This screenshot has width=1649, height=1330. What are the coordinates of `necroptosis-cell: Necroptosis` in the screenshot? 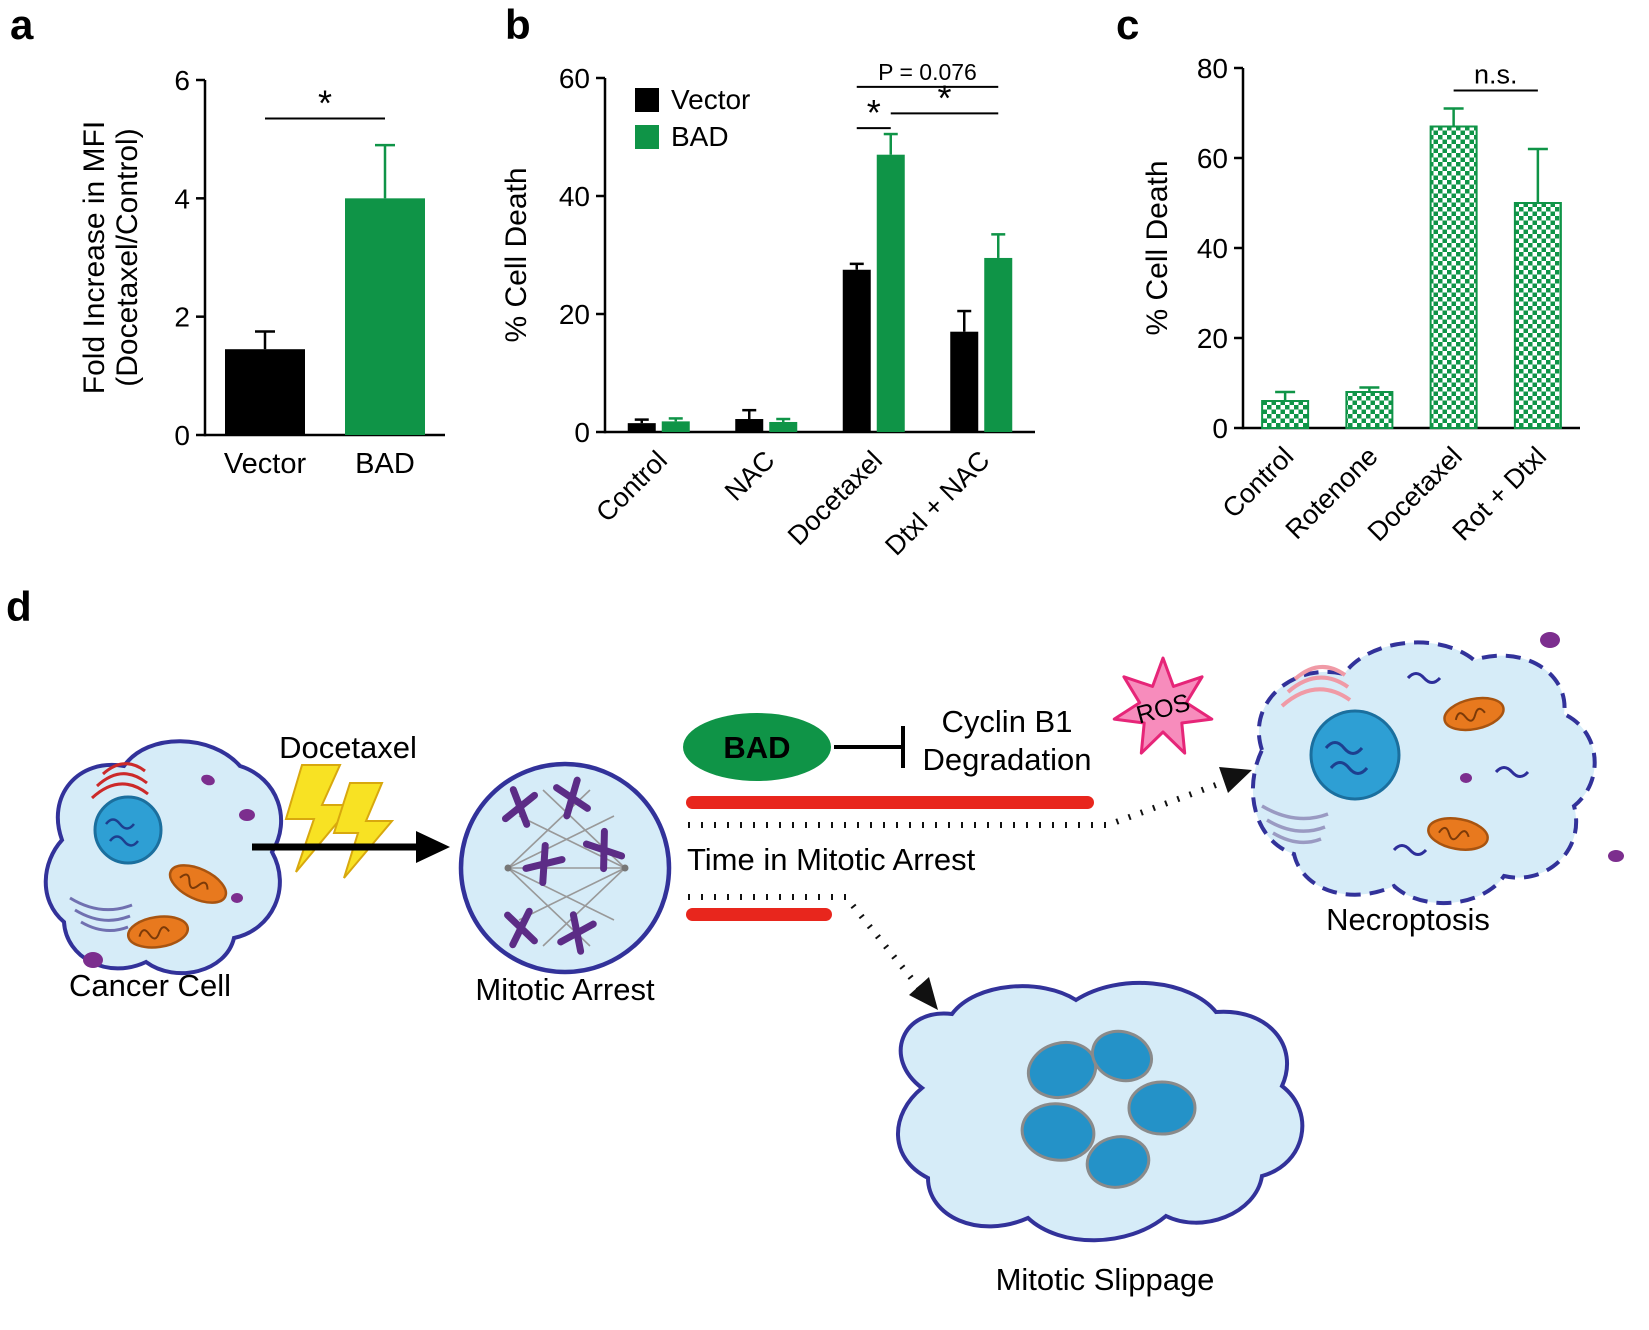 It's located at (1437, 784).